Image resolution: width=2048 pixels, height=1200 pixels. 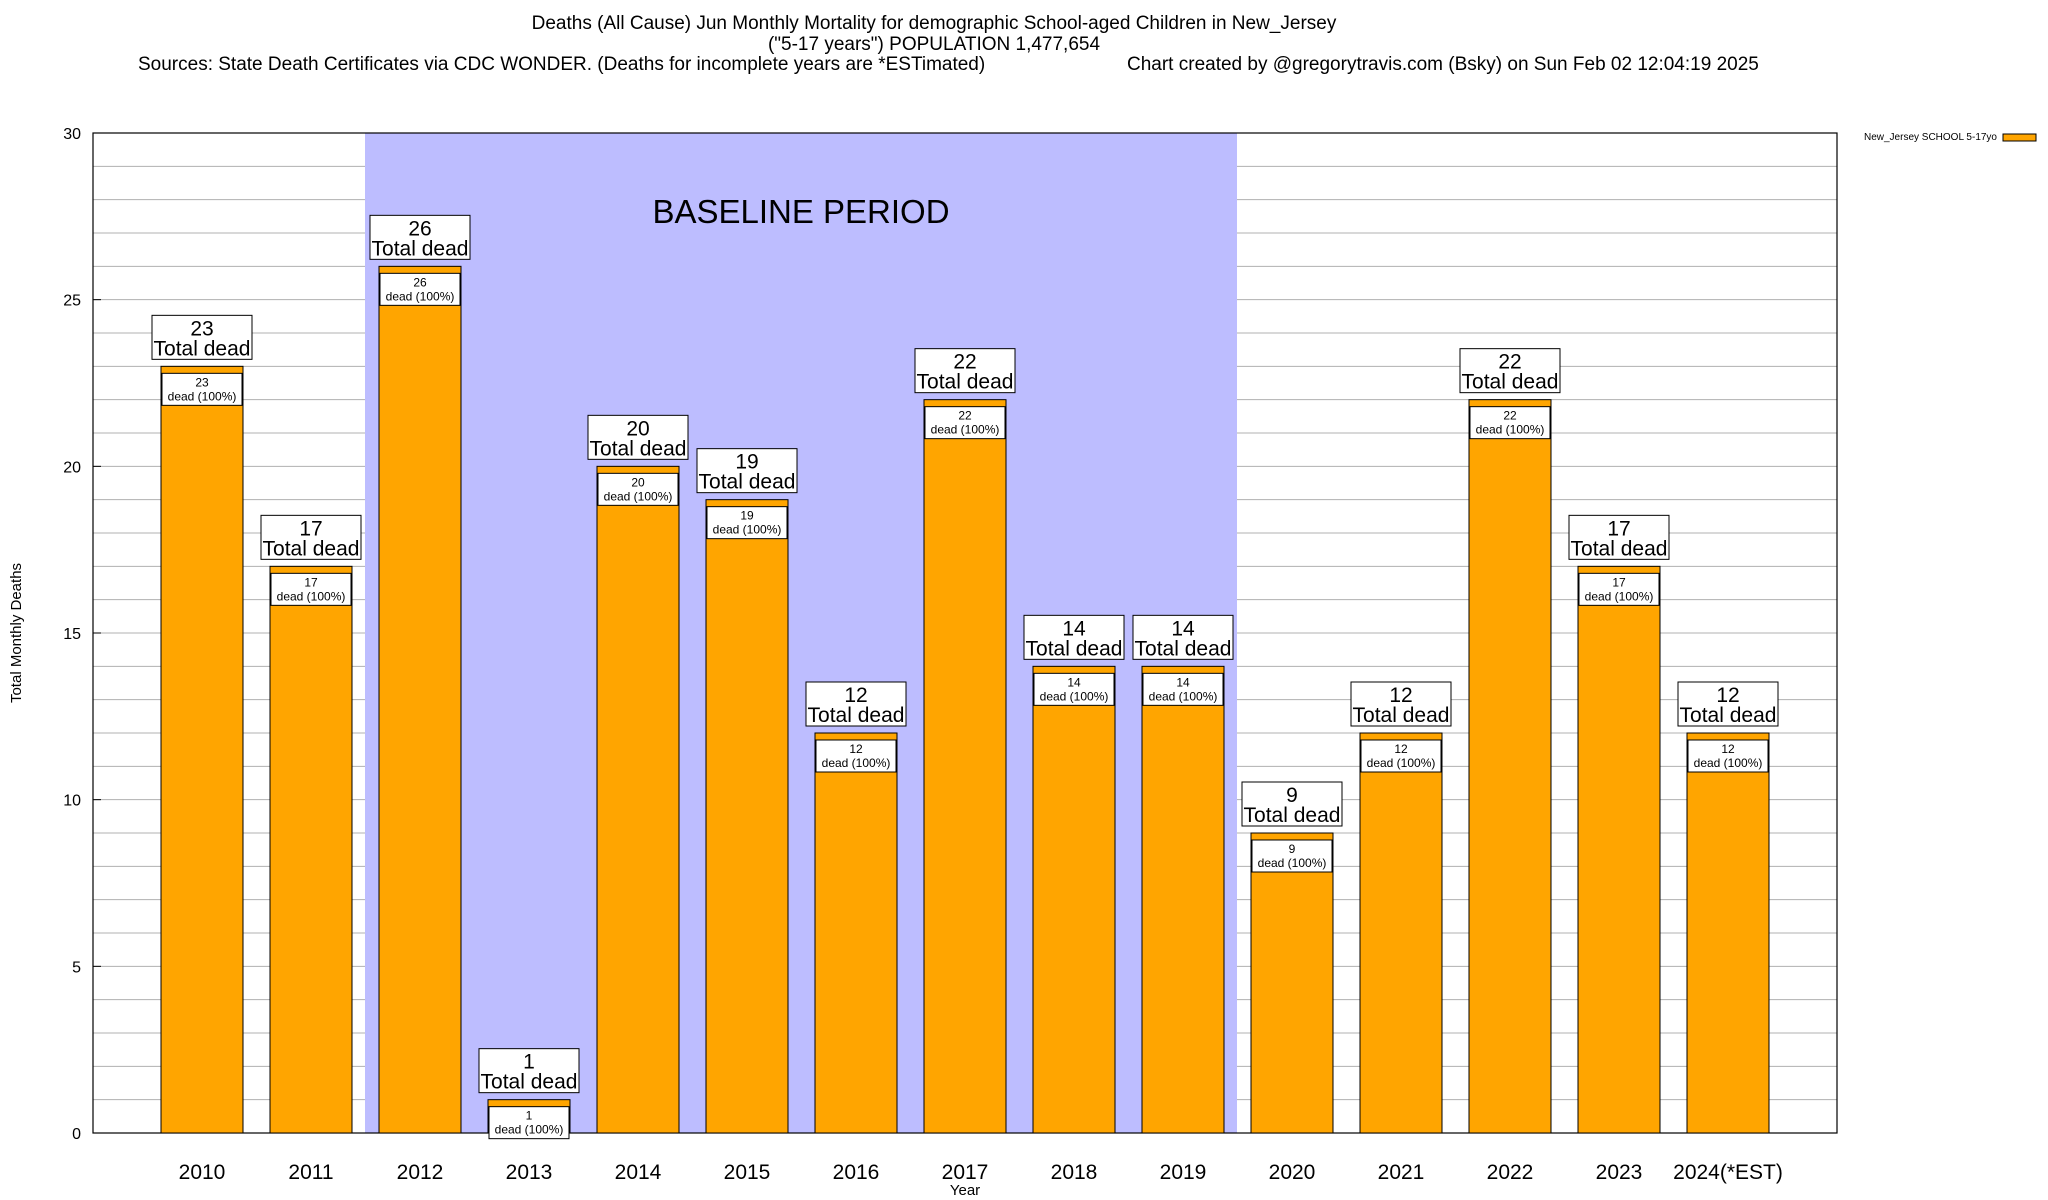 I want to click on bar-inner-value: 20, so click(x=638, y=482).